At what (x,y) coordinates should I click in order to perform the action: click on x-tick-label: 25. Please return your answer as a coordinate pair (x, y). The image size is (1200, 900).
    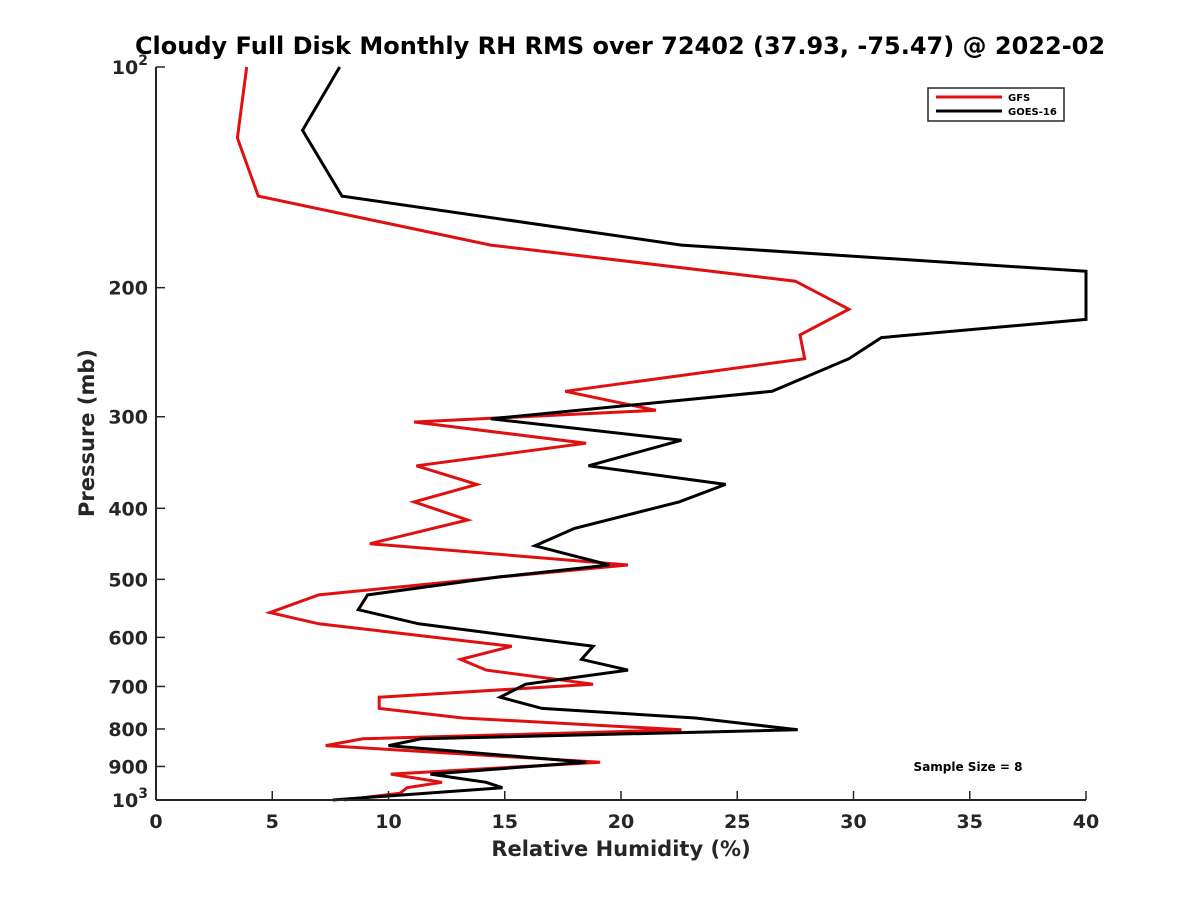
    Looking at the image, I should click on (737, 822).